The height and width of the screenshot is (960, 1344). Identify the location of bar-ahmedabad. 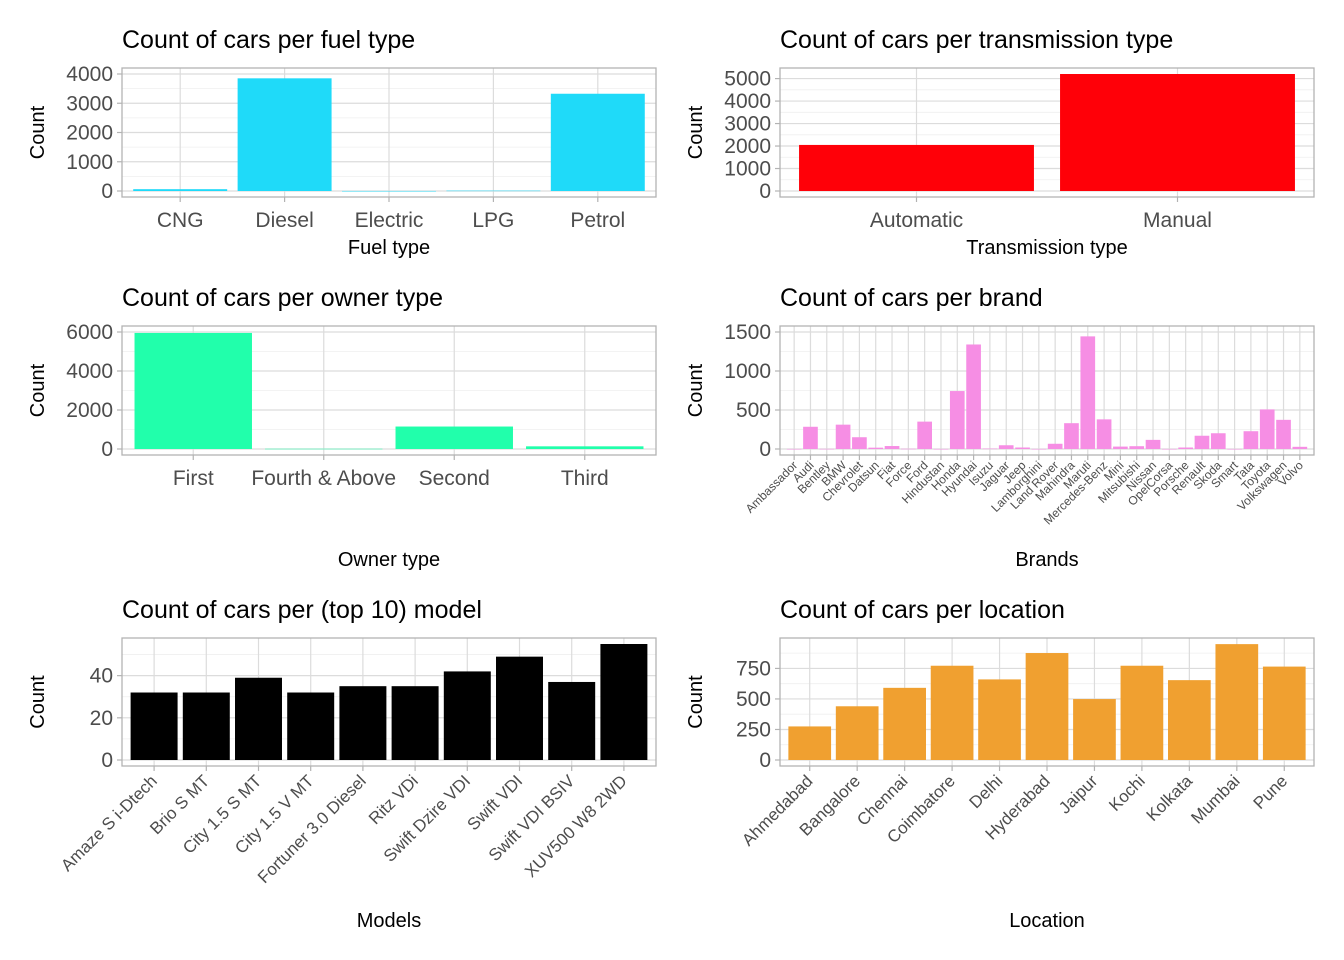
(810, 743).